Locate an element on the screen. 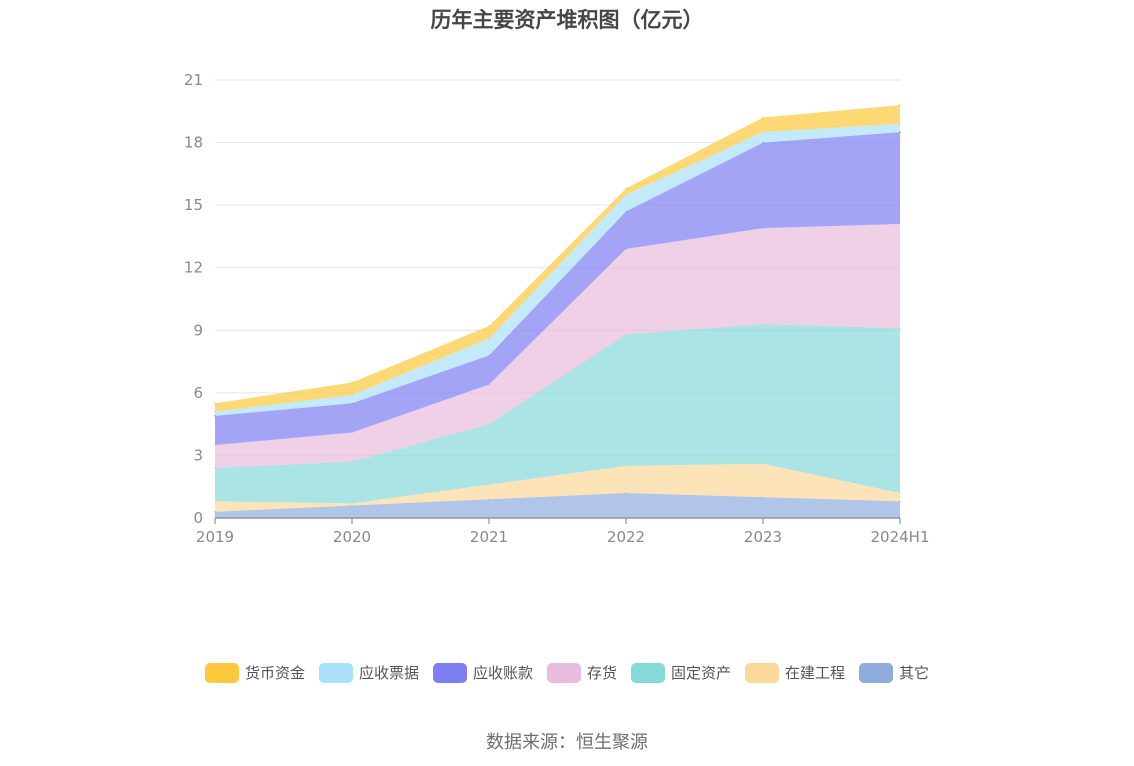 Image resolution: width=1134 pixels, height=766 pixels. legend-label: 存货 is located at coordinates (601, 673).